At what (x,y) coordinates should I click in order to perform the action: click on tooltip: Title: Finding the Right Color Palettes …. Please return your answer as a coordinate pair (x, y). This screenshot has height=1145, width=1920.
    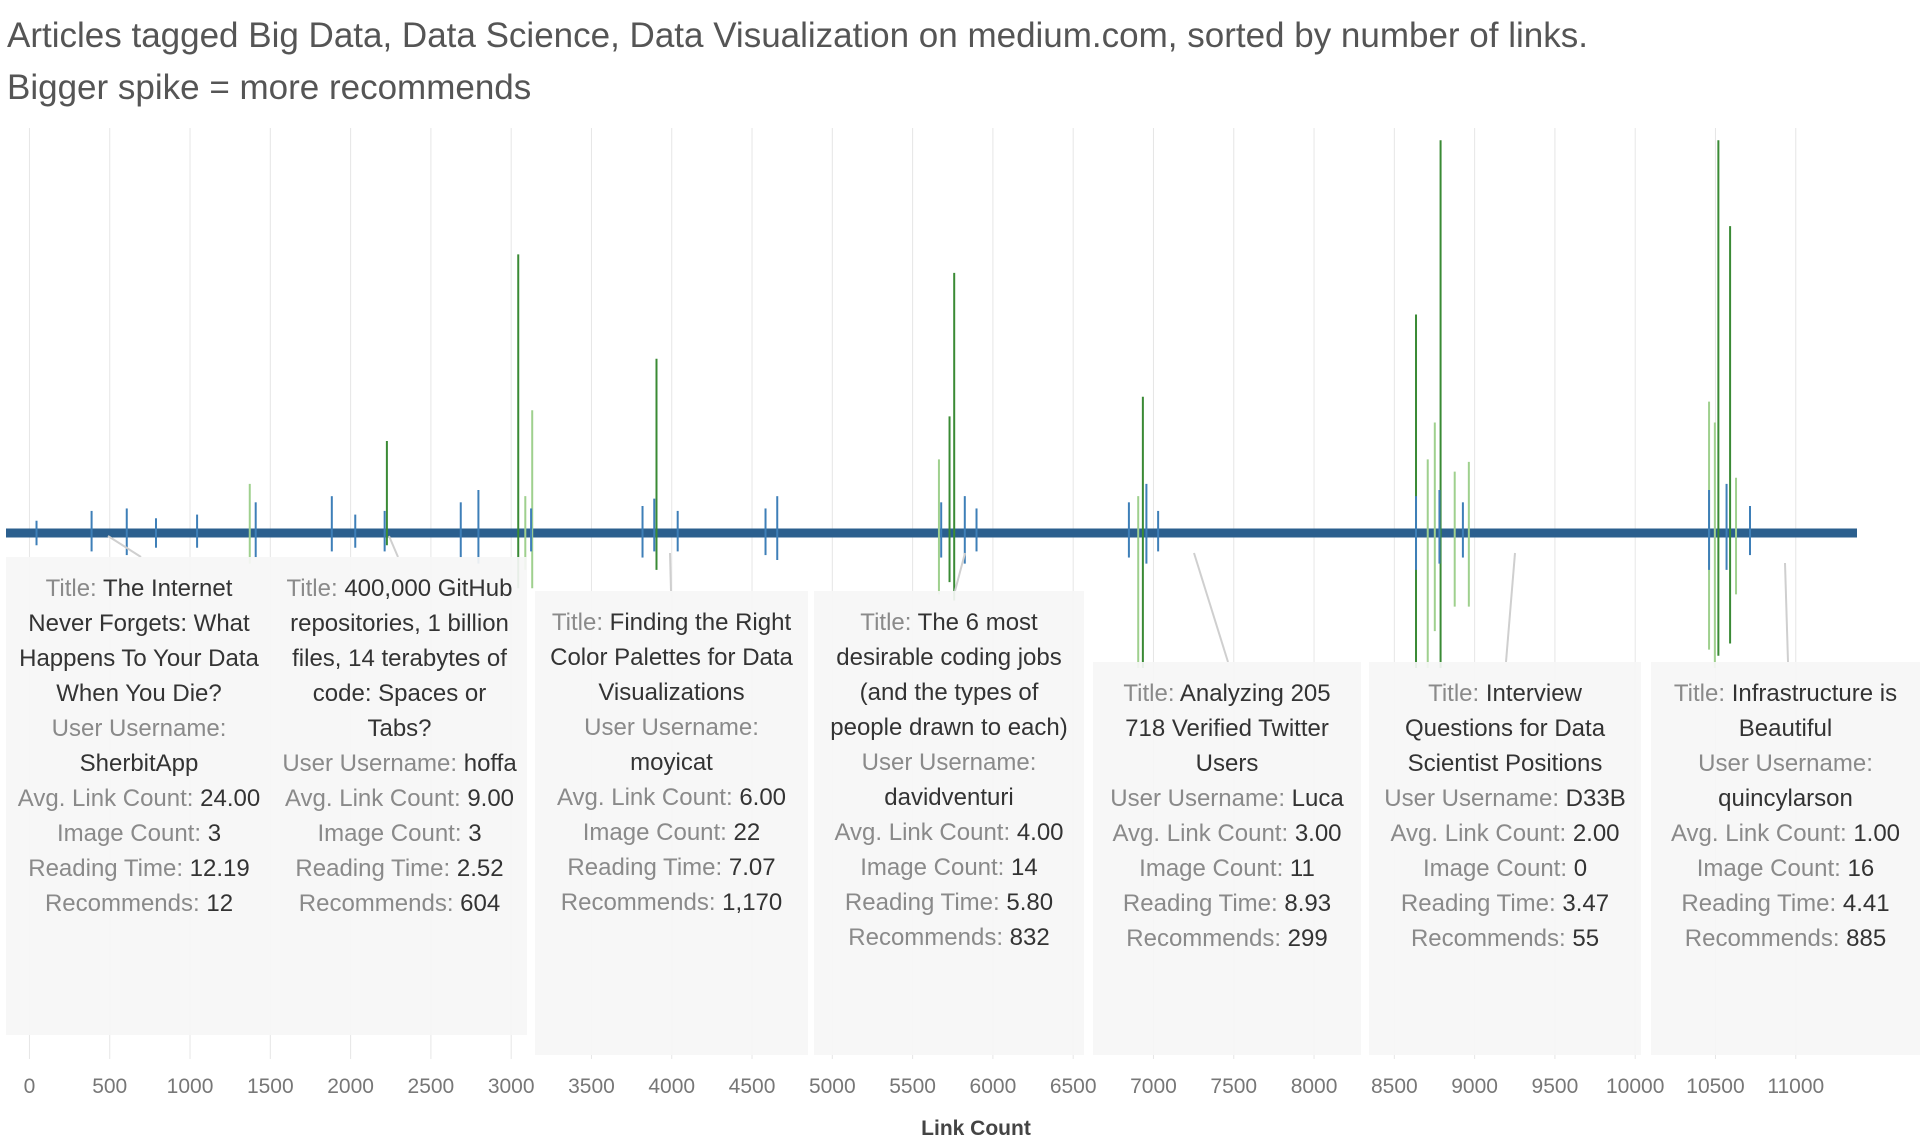
    Looking at the image, I should click on (671, 823).